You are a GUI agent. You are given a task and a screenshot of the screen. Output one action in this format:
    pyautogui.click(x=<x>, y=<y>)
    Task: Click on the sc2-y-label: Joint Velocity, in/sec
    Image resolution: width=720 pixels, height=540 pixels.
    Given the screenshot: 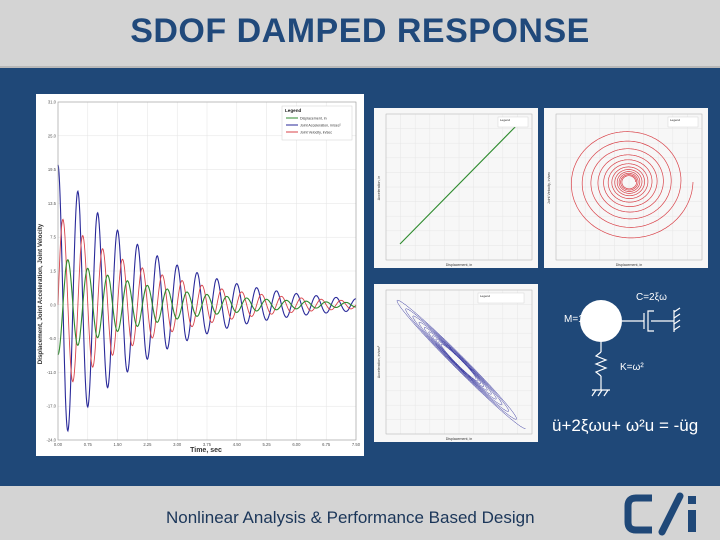 What is the action you would take?
    pyautogui.click(x=549, y=188)
    